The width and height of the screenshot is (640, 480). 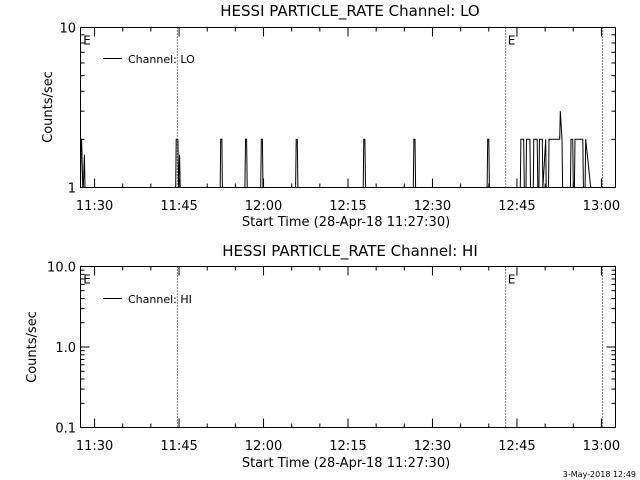 What do you see at coordinates (161, 59) in the screenshot?
I see `legend-label: Channel: LO` at bounding box center [161, 59].